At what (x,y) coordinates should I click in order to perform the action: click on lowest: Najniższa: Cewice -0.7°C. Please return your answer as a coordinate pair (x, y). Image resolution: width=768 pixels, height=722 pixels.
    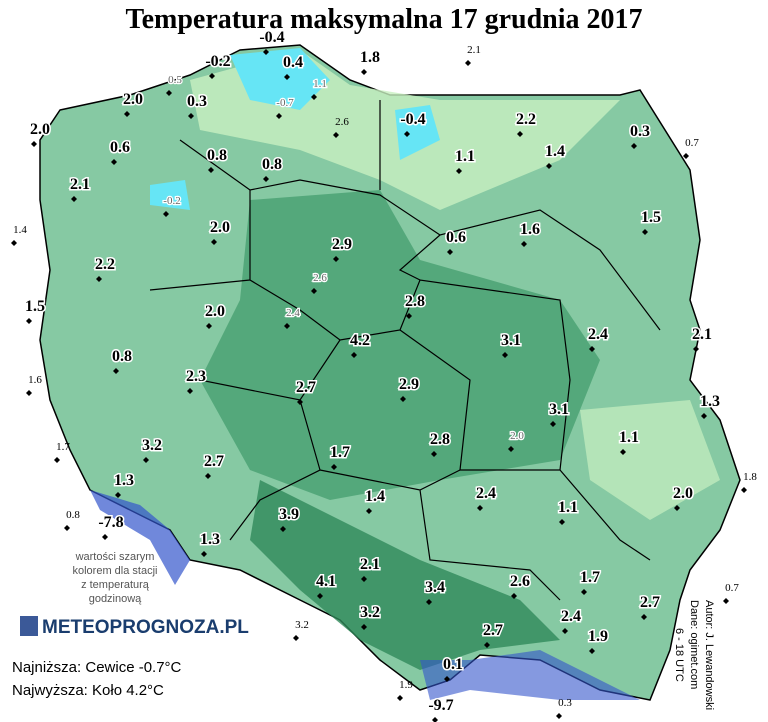
    Looking at the image, I should click on (97, 667).